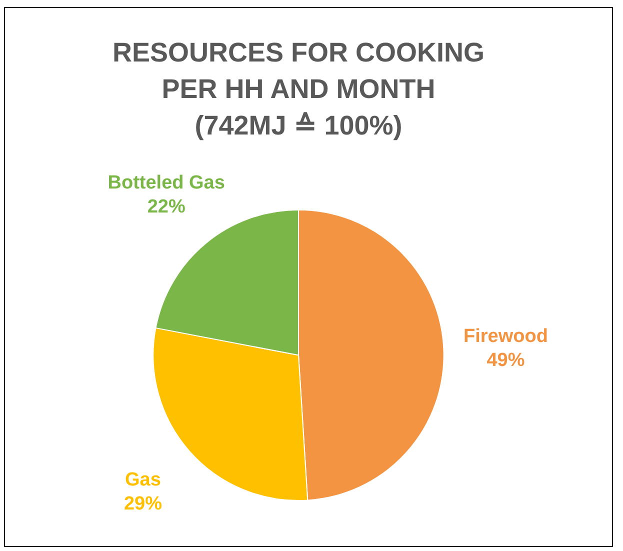 Image resolution: width=623 pixels, height=551 pixels. I want to click on chart-title: RESOURCES FOR COOKING PER HH AND MONTH (742MJ ≙ 100%), so click(298, 89).